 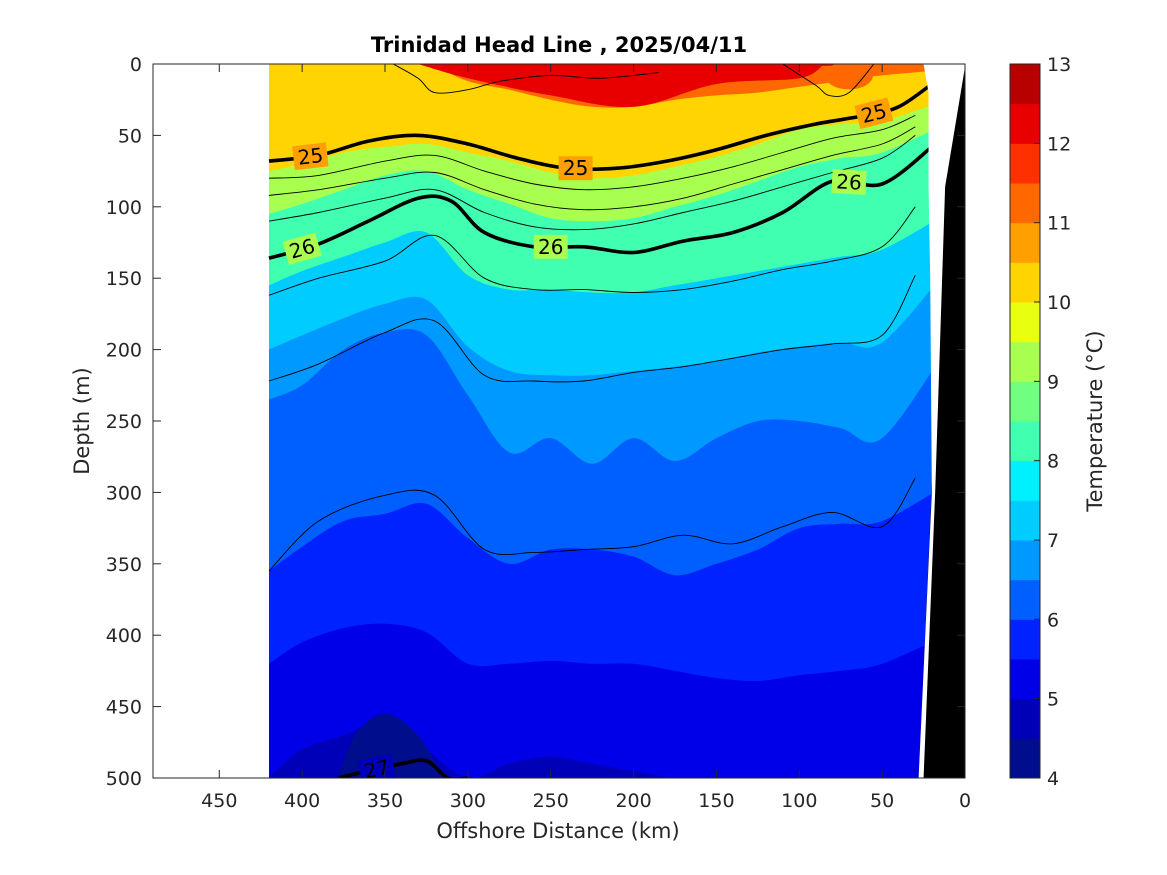 I want to click on contour-label-25-1: 25, so click(x=575, y=168).